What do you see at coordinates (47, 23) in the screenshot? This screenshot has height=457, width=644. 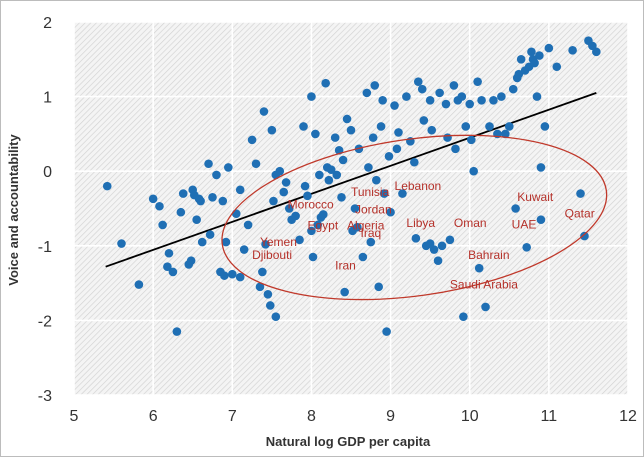 I see `y-tick-label: 2` at bounding box center [47, 23].